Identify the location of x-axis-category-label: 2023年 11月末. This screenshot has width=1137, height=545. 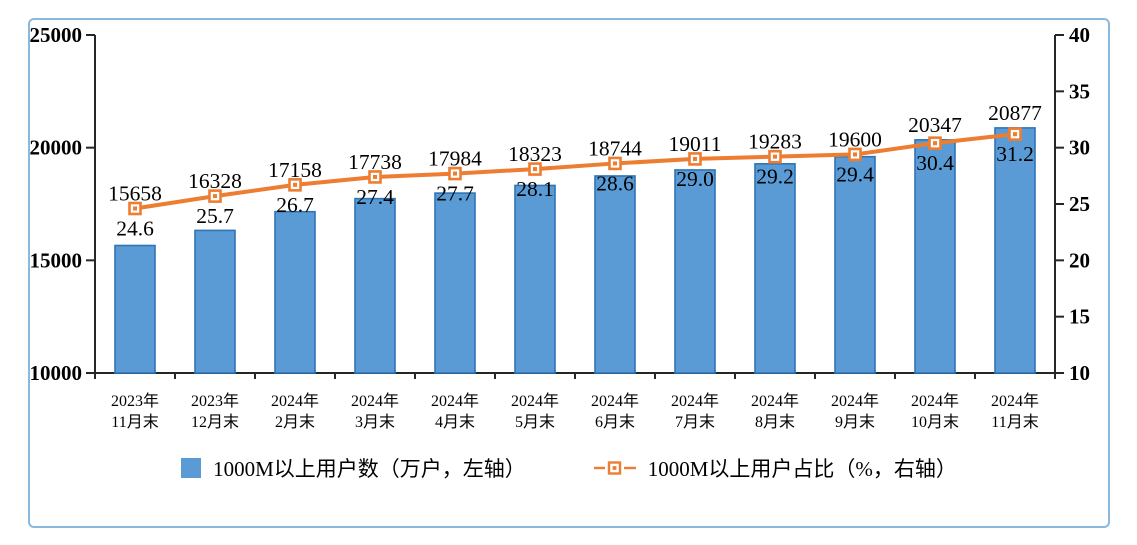
(135, 411).